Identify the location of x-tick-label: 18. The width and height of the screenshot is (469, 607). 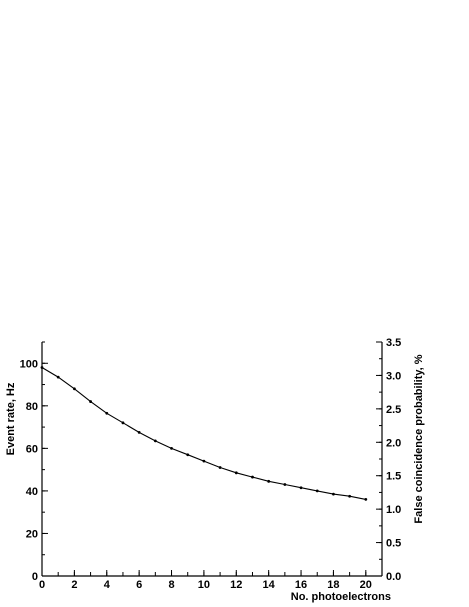
(333, 585).